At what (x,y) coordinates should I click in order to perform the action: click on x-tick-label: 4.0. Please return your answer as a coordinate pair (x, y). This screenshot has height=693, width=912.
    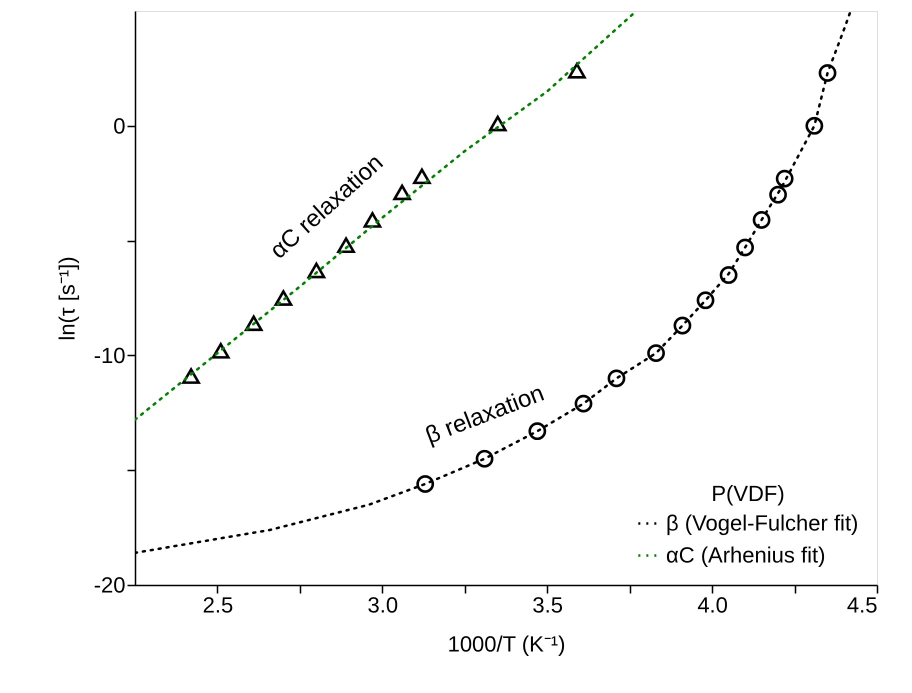
    Looking at the image, I should click on (712, 605).